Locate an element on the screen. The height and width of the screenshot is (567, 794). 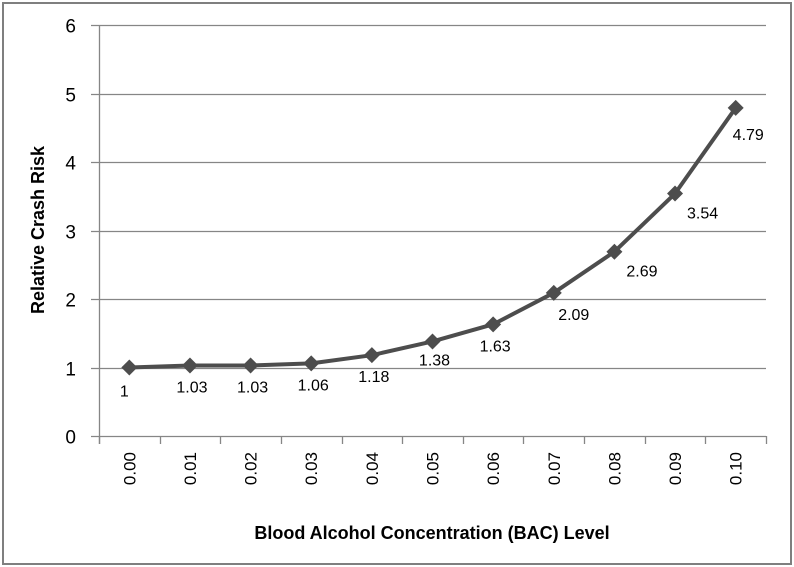
x-tick-label: 0.07 is located at coordinates (554, 468).